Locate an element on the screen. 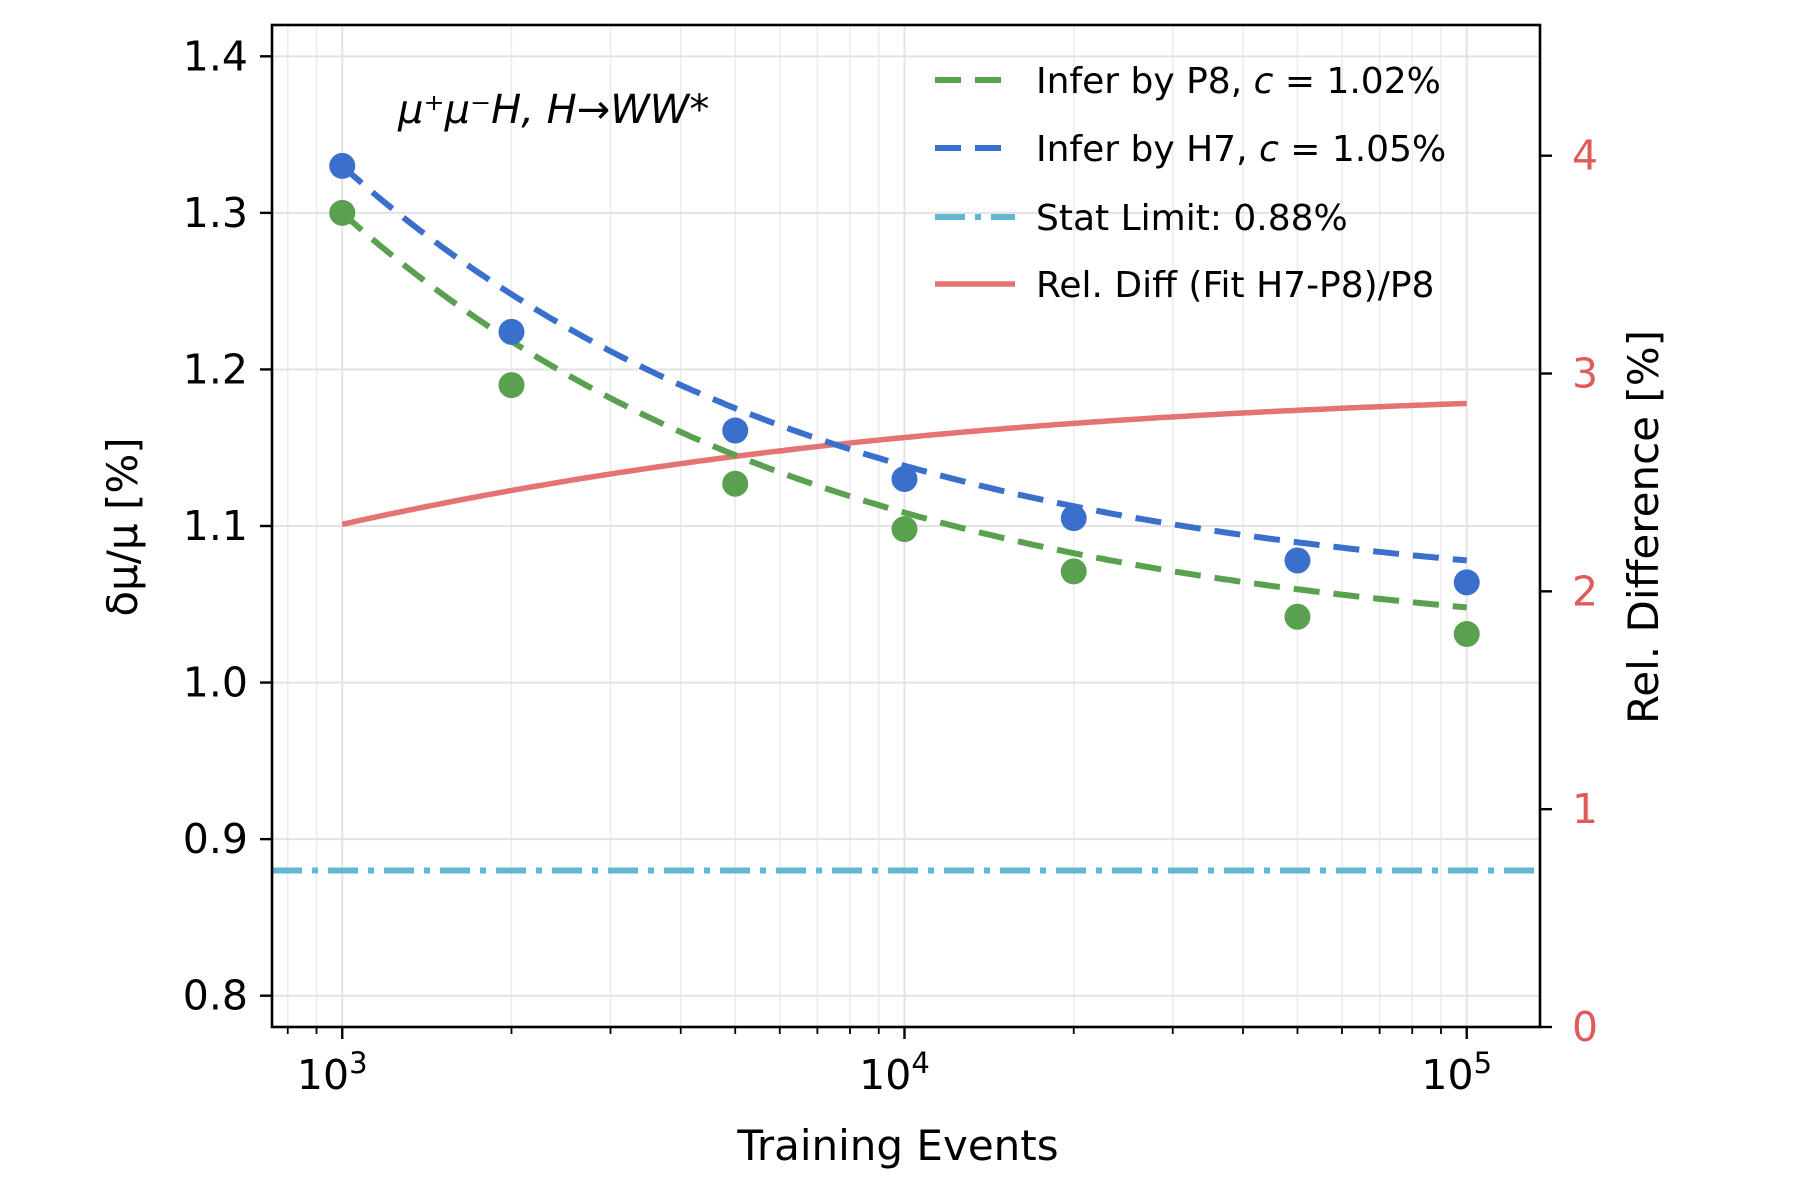 The image size is (1800, 1200). x-tick-label-exp: 3 is located at coordinates (358, 1063).